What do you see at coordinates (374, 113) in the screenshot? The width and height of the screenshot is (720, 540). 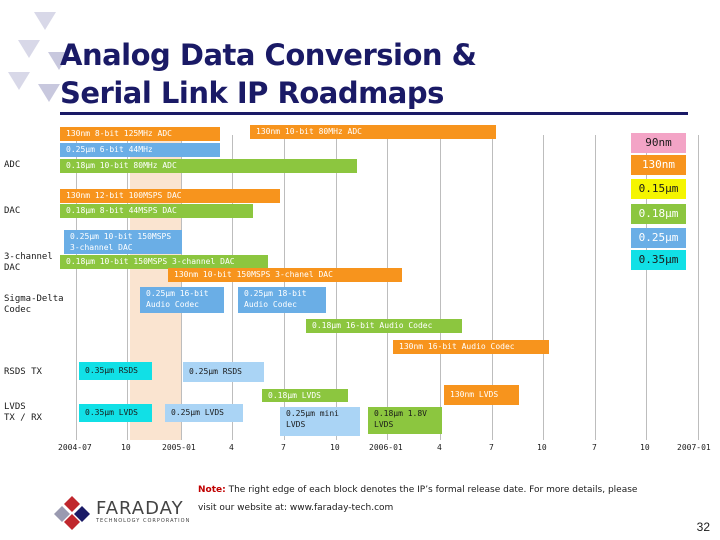 I see `title-underline` at bounding box center [374, 113].